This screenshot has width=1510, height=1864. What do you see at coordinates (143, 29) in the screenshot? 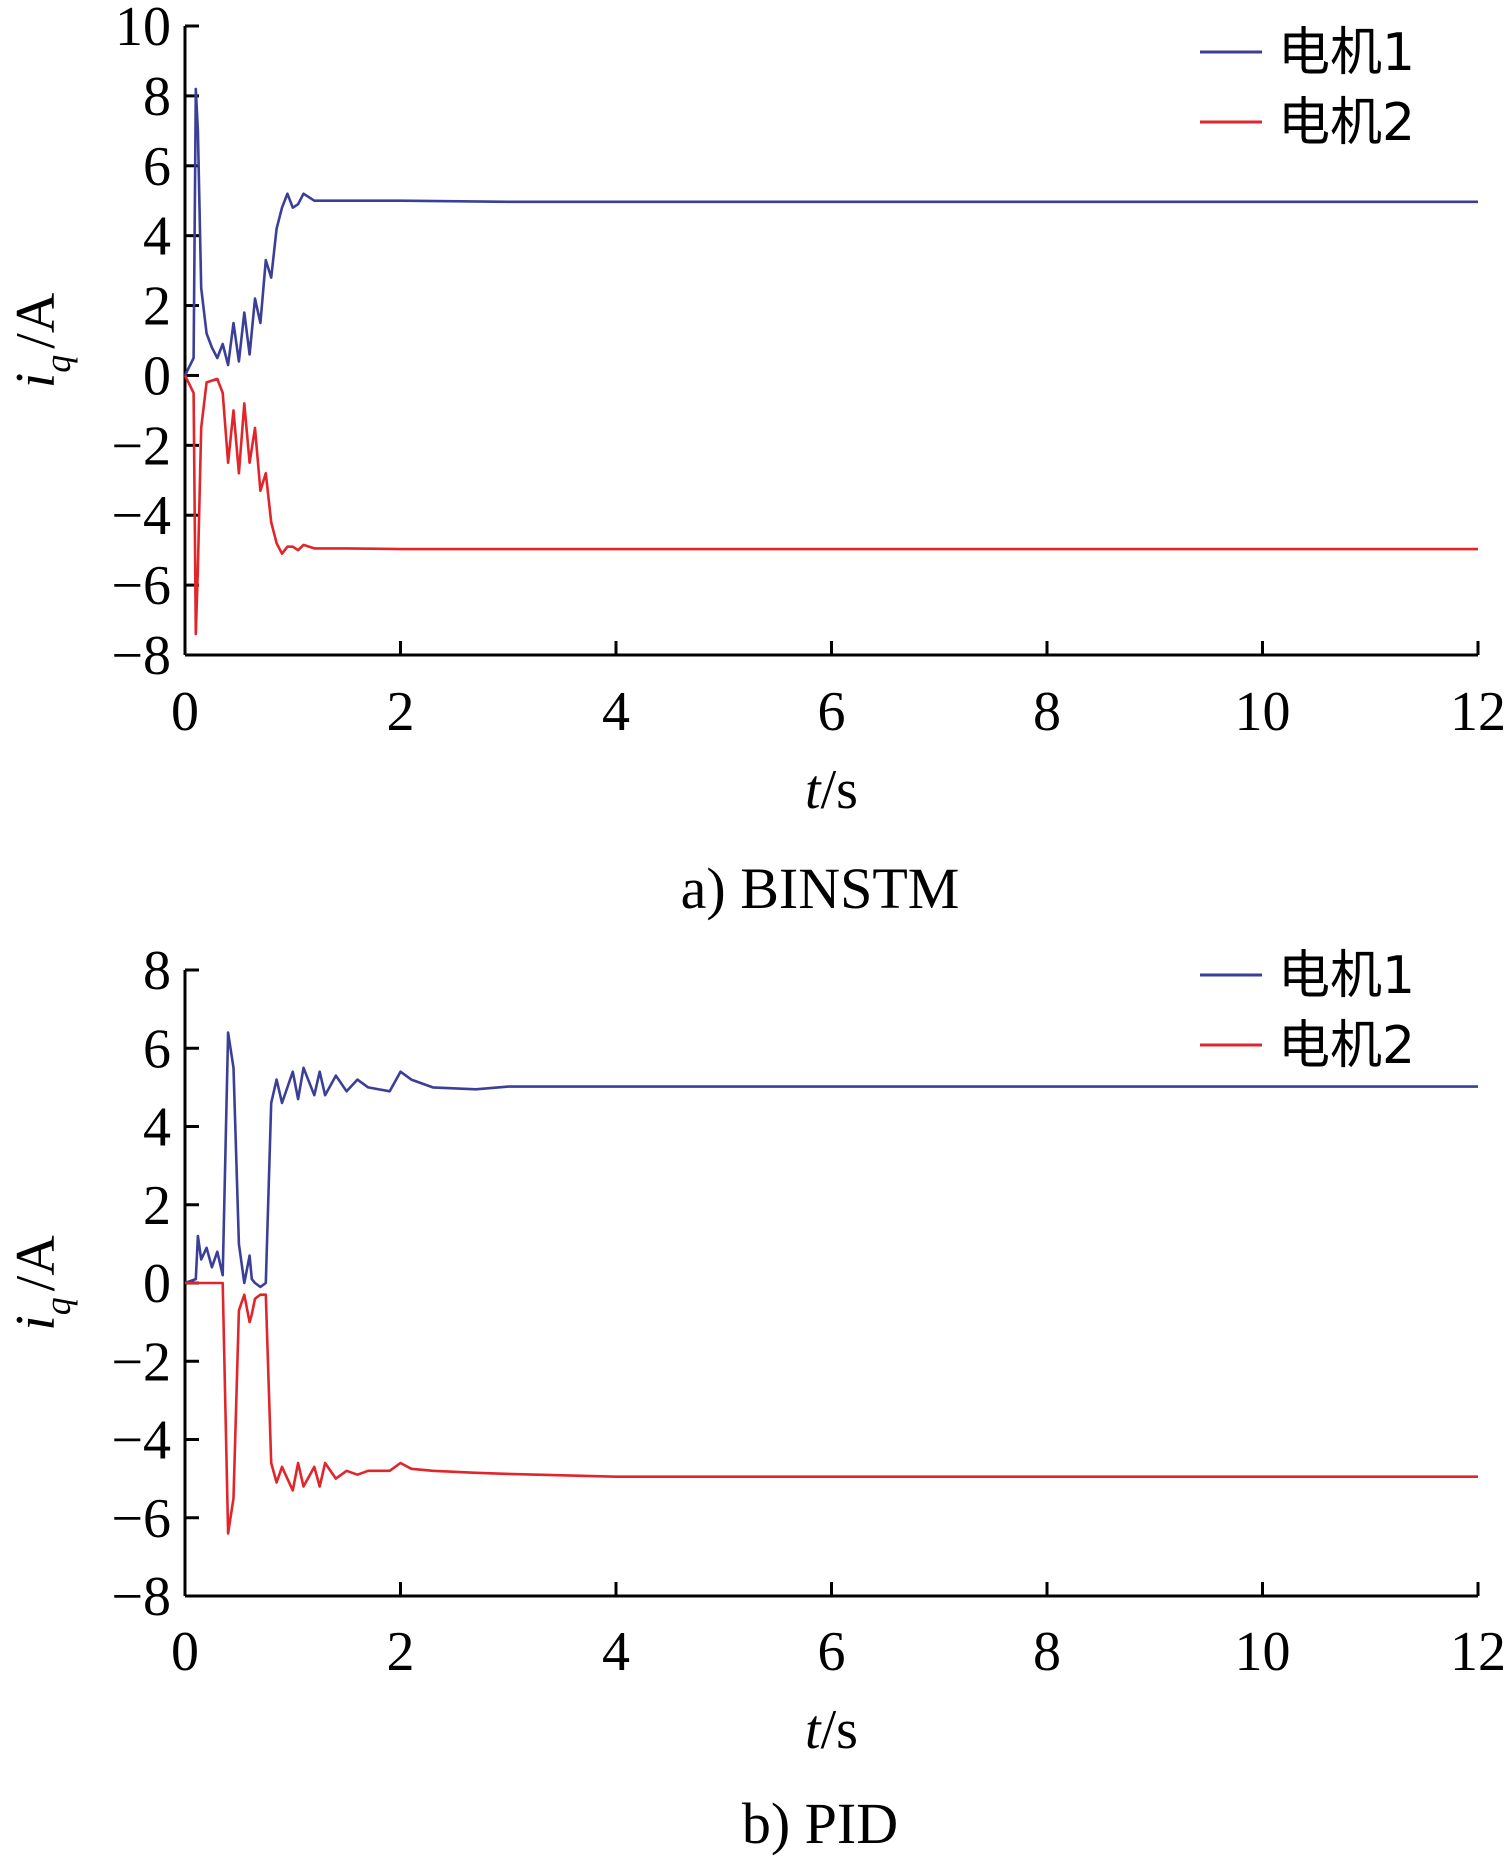
I see `y-tick-label: 10` at bounding box center [143, 29].